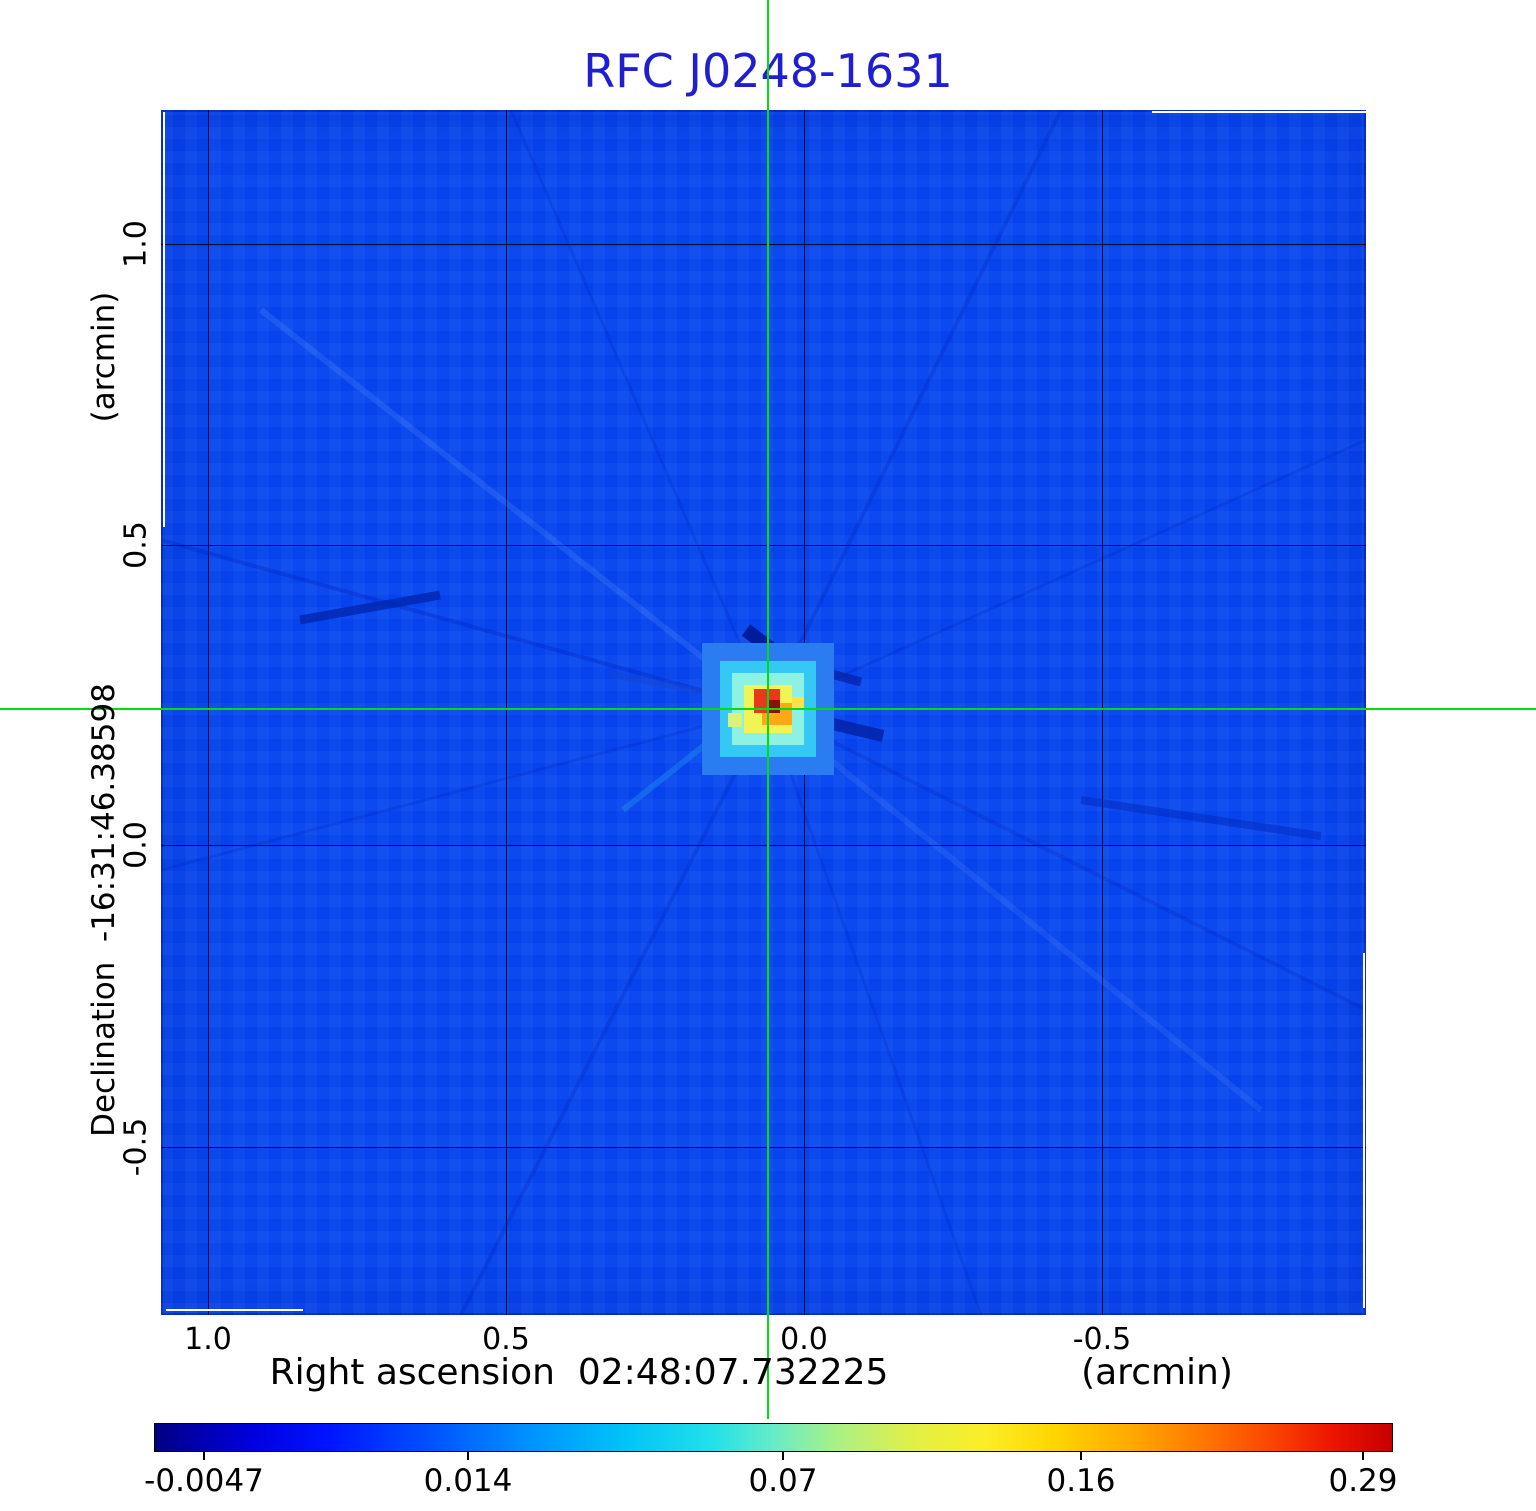  What do you see at coordinates (1157, 1372) in the screenshot?
I see `x-axis-unit-label: (arcmin)` at bounding box center [1157, 1372].